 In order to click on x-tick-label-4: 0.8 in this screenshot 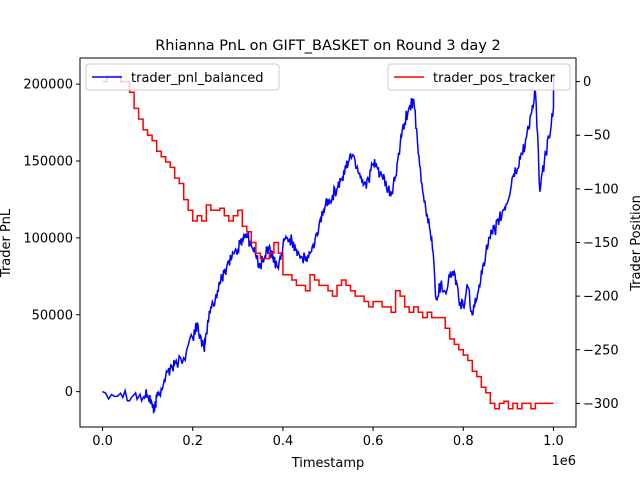, I will do `click(463, 441)`.